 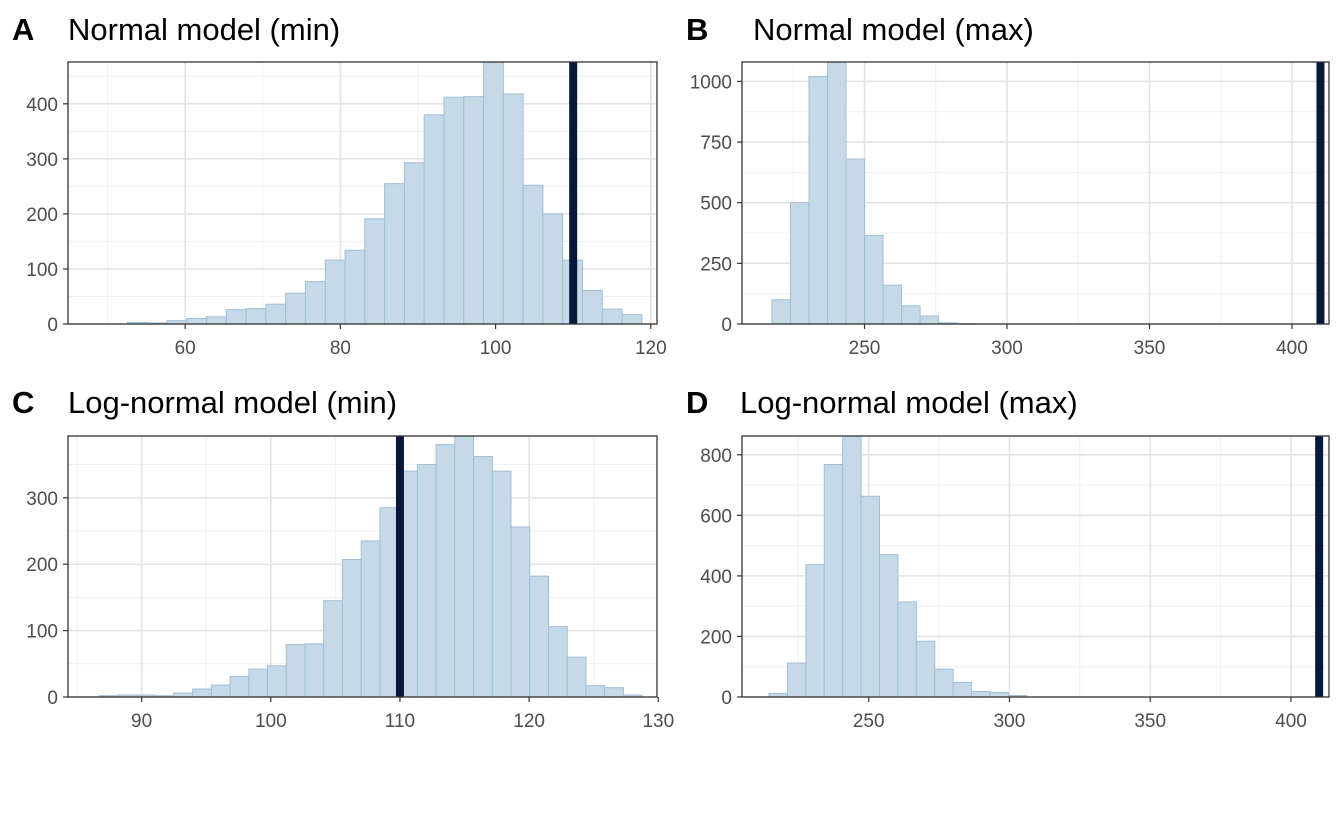 I want to click on x-tick-label: 250, so click(x=865, y=348).